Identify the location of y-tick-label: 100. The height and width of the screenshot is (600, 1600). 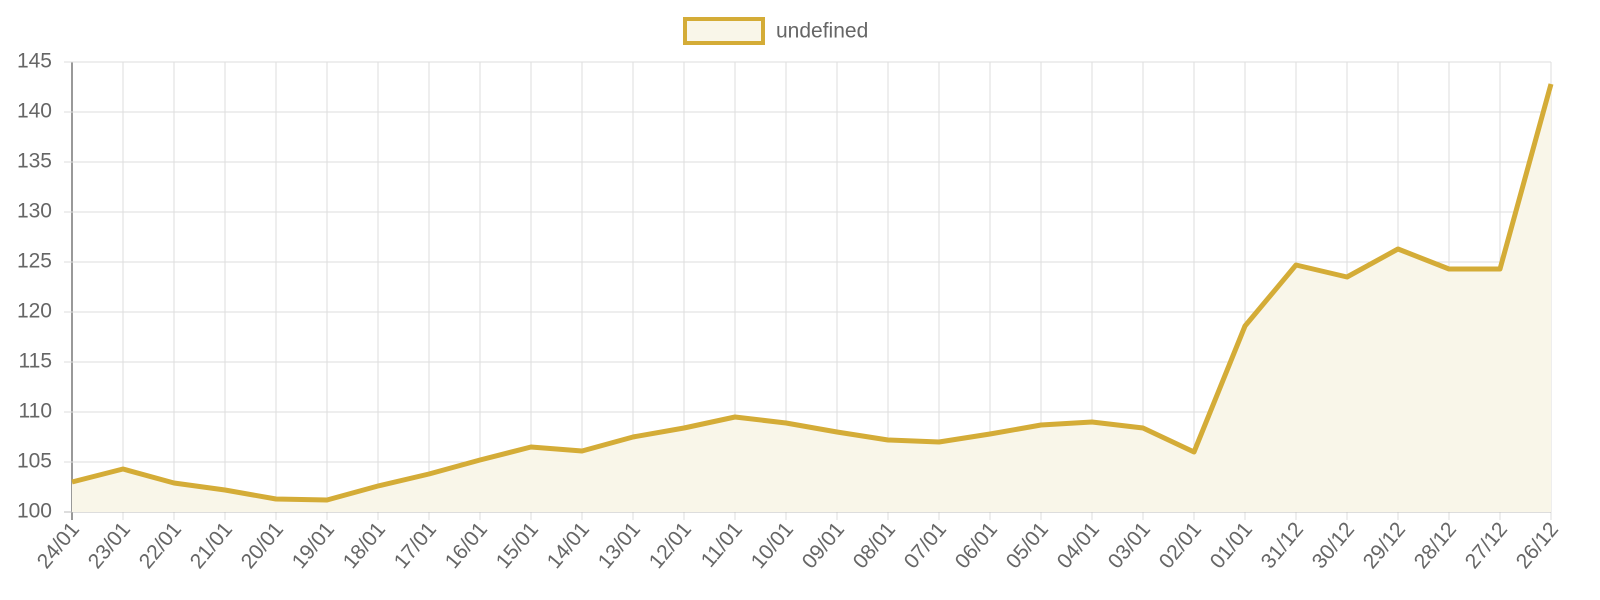
(34, 511).